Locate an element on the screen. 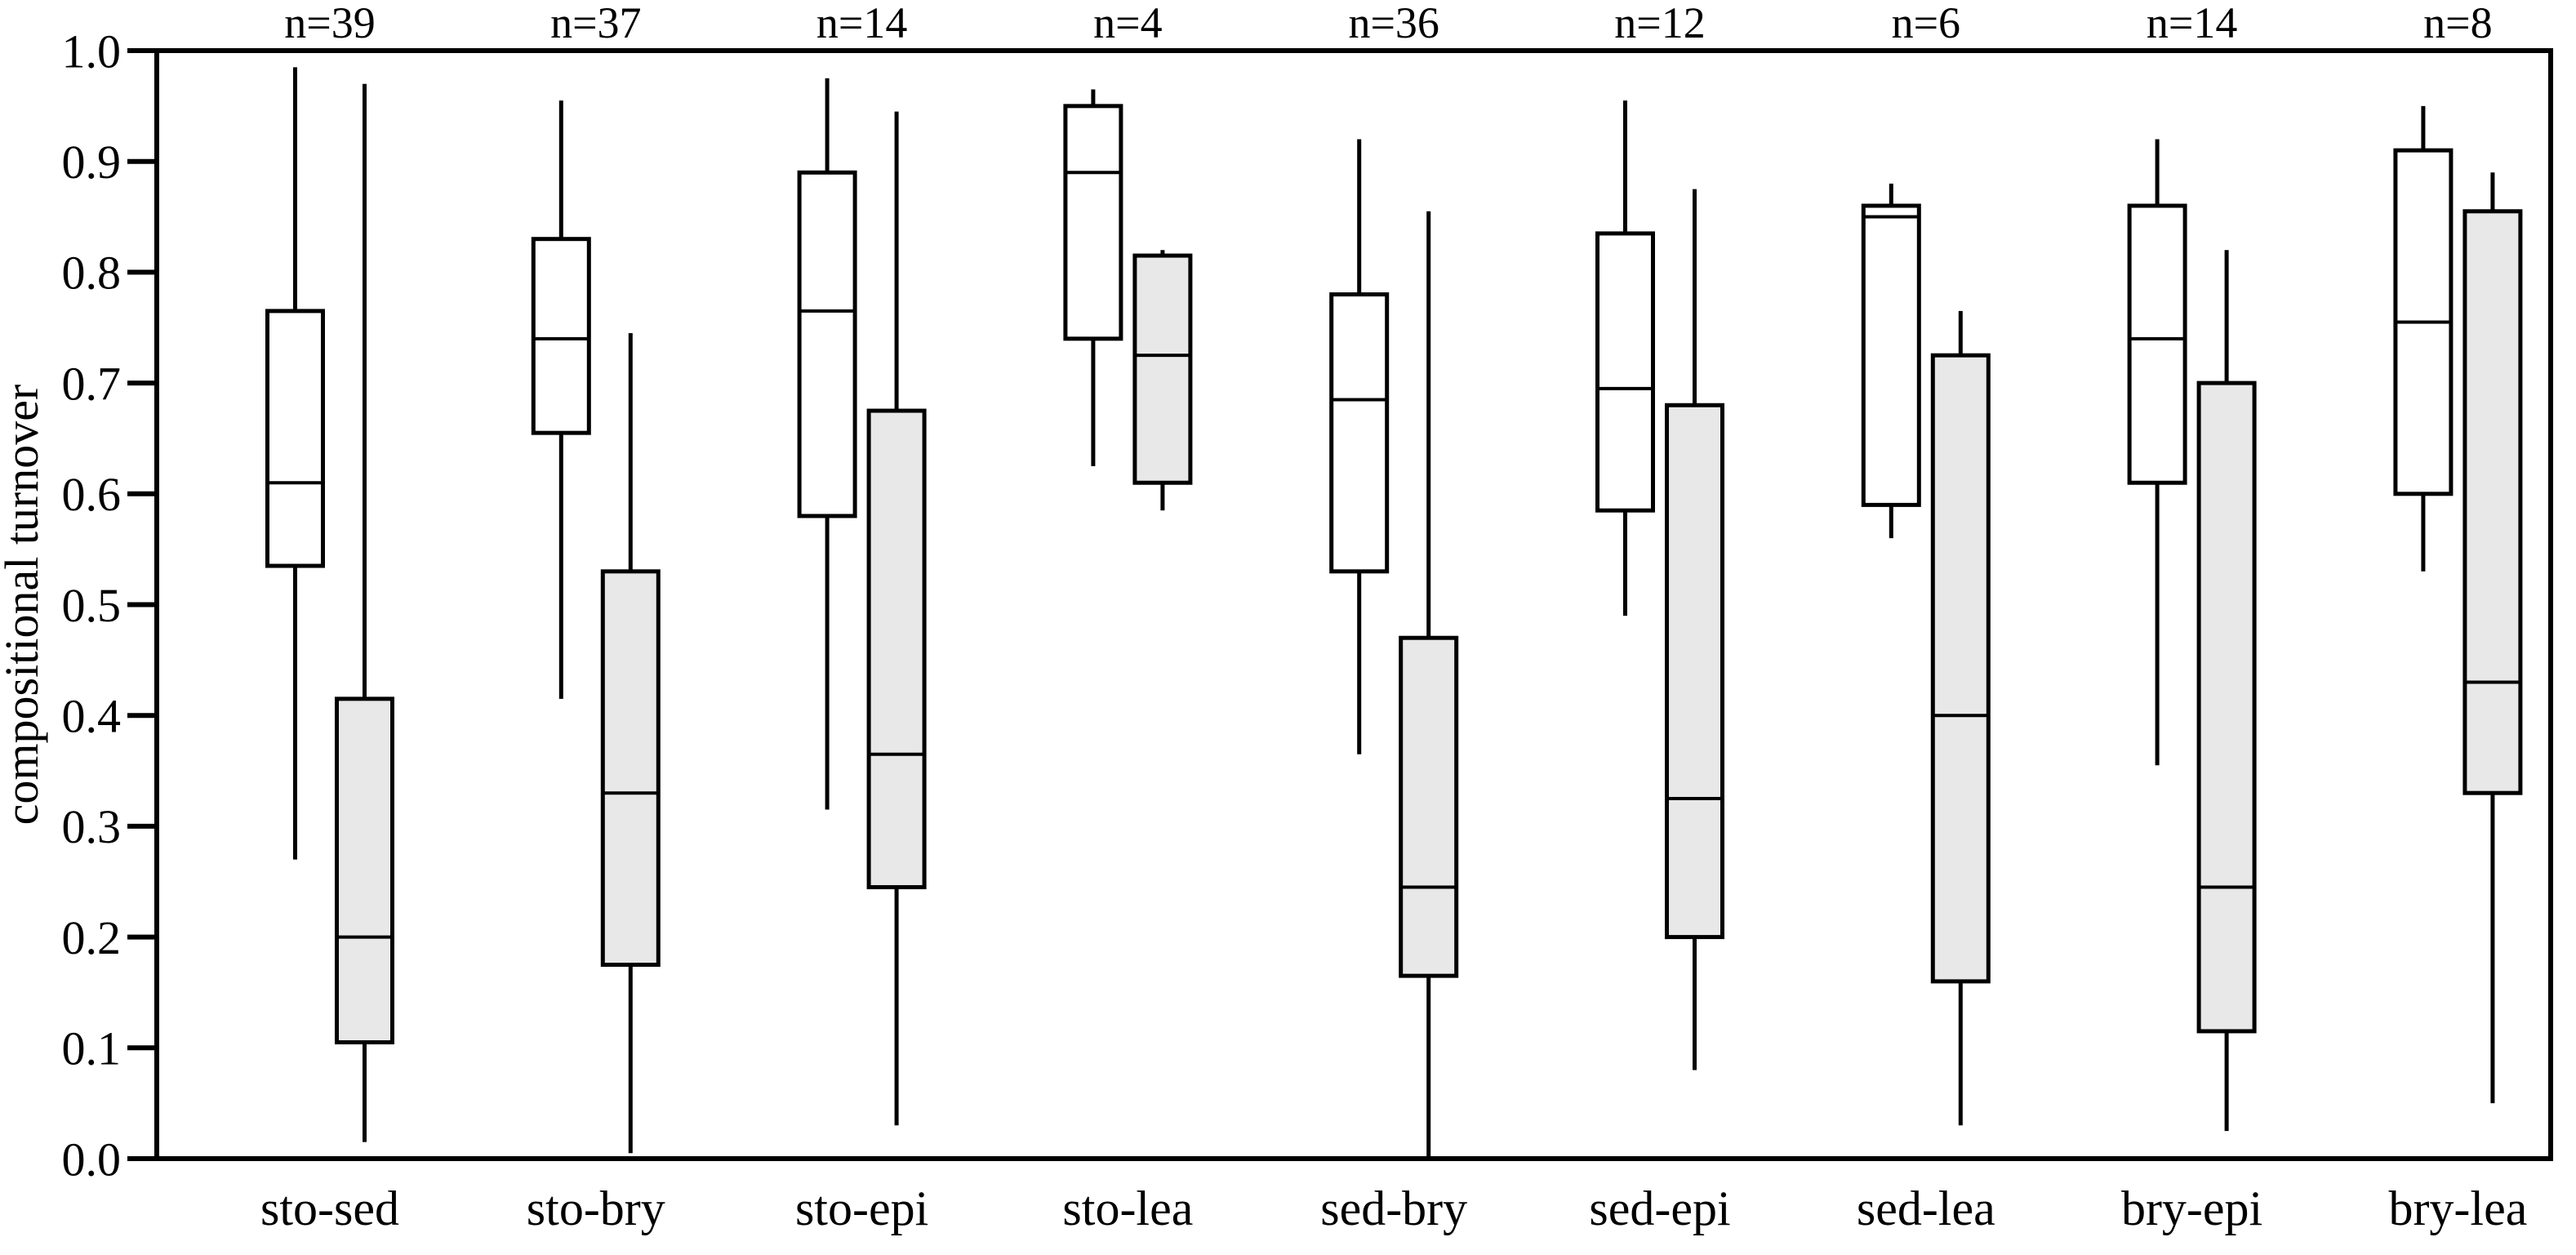 This screenshot has width=2576, height=1255. y-axis-title: compositional turnover is located at coordinates (24, 605).